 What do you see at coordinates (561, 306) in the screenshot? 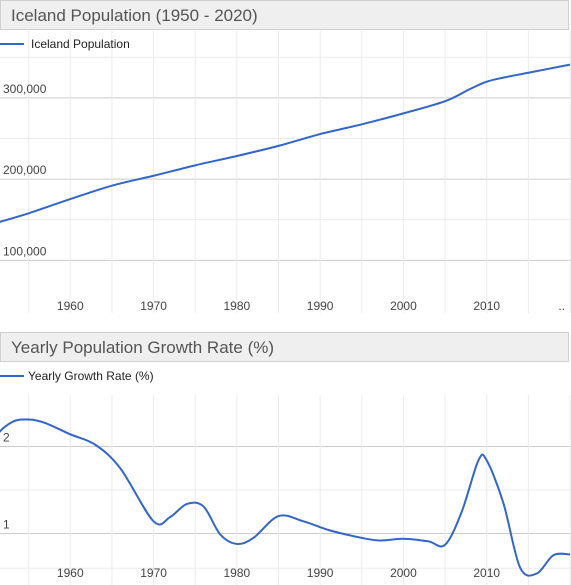
I see `x-tick-label: ..` at bounding box center [561, 306].